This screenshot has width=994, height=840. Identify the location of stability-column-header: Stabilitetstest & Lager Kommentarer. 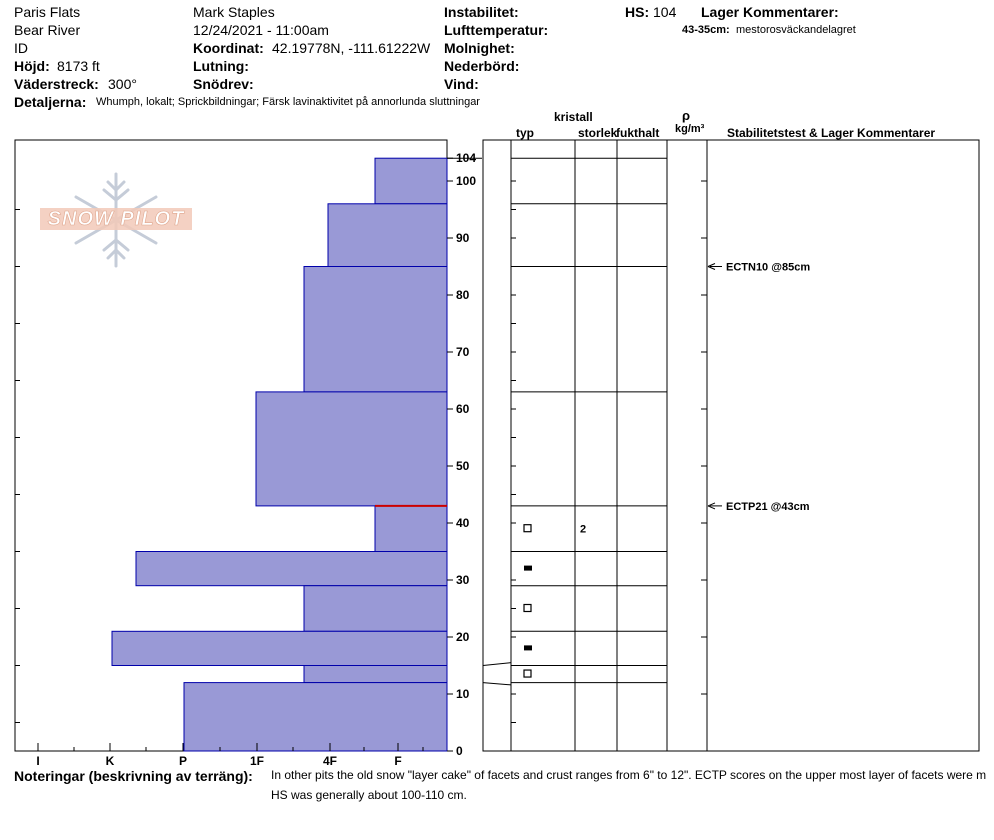
(831, 133).